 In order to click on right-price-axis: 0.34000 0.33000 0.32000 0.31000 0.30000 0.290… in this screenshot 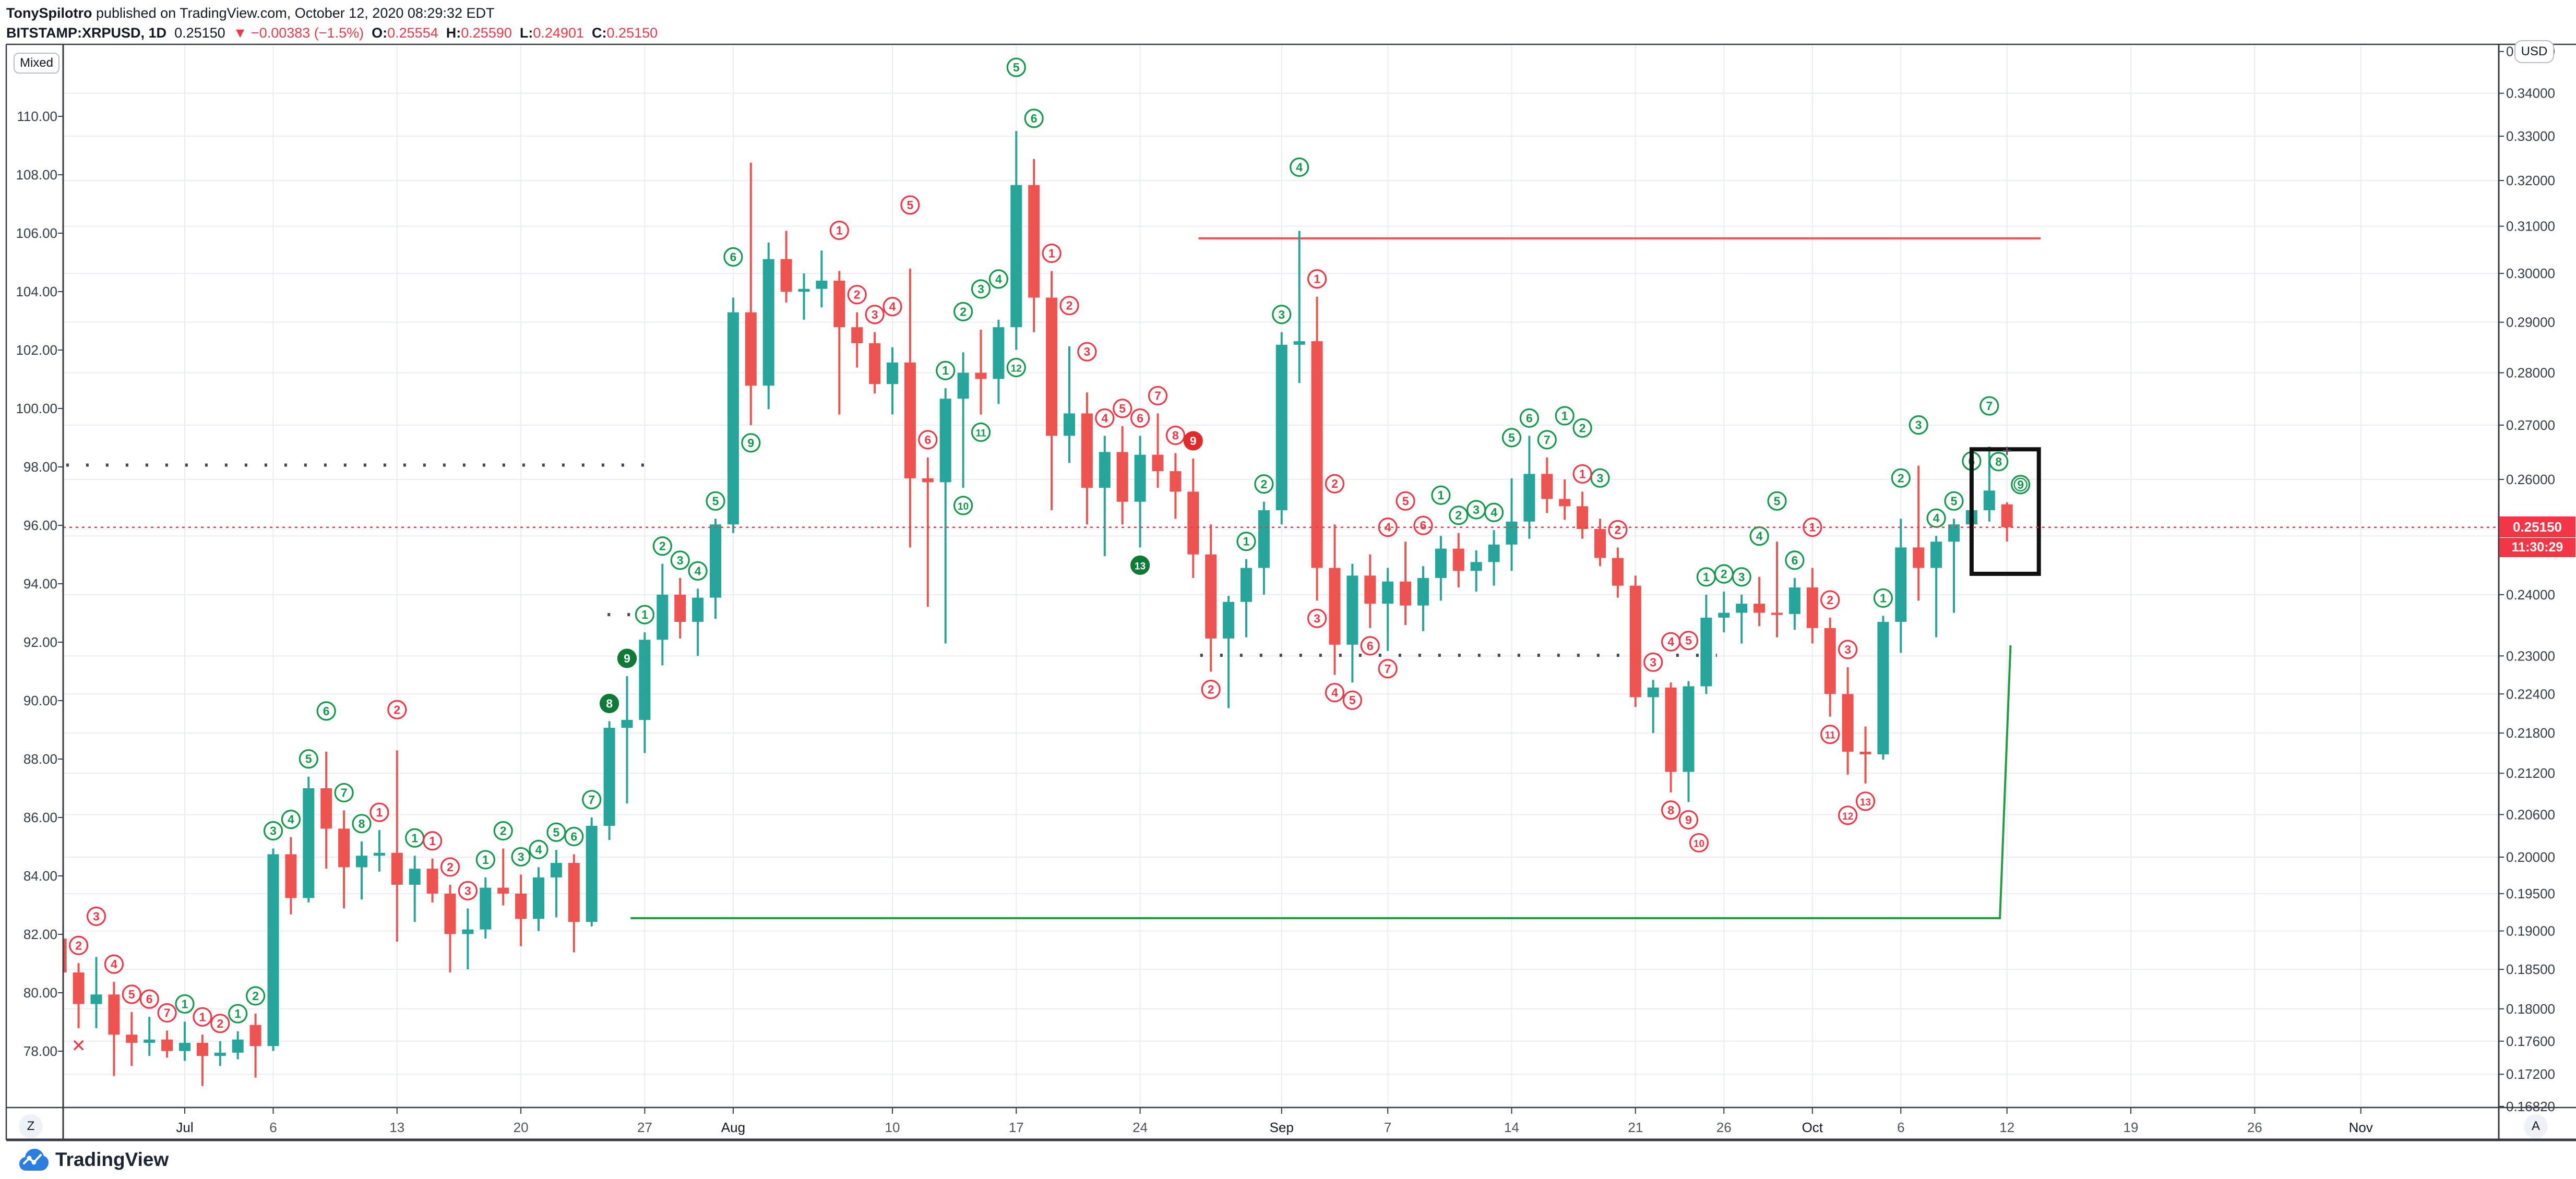, I will do `click(2527, 579)`.